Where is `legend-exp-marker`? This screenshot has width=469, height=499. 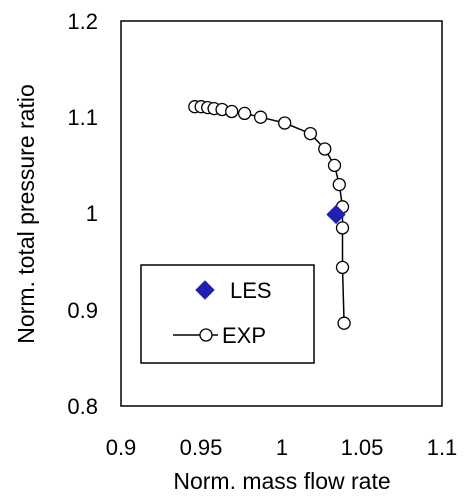
legend-exp-marker is located at coordinates (206, 335).